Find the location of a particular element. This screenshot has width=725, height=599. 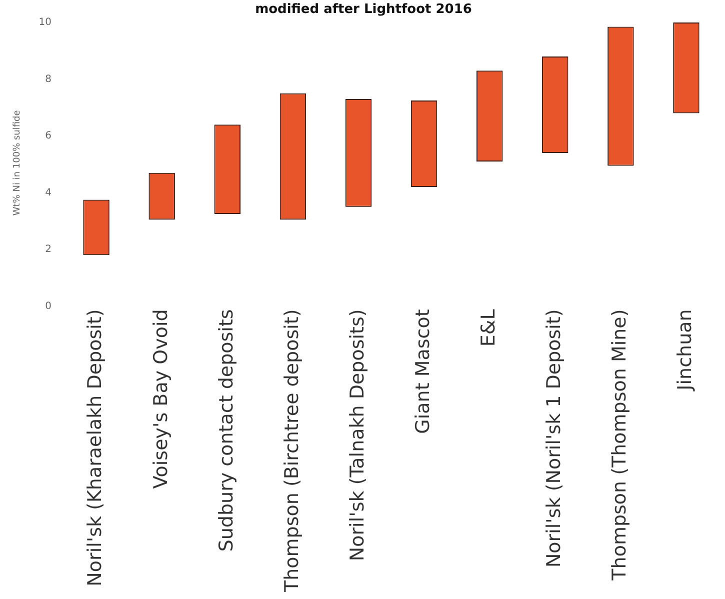

y-tick-label: 2 is located at coordinates (48, 250).